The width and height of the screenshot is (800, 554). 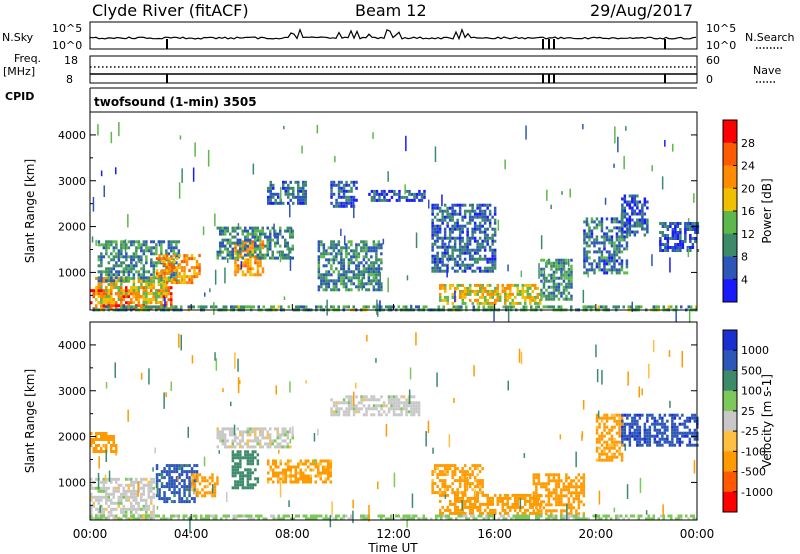 I want to click on ytick-label: 4000, so click(x=72, y=135).